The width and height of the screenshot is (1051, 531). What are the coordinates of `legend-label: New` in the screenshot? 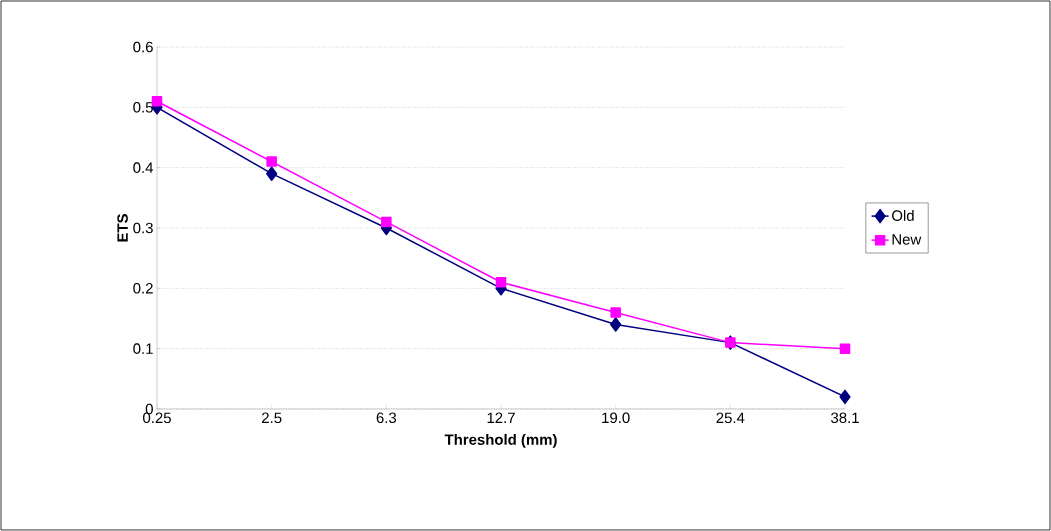 It's located at (907, 239).